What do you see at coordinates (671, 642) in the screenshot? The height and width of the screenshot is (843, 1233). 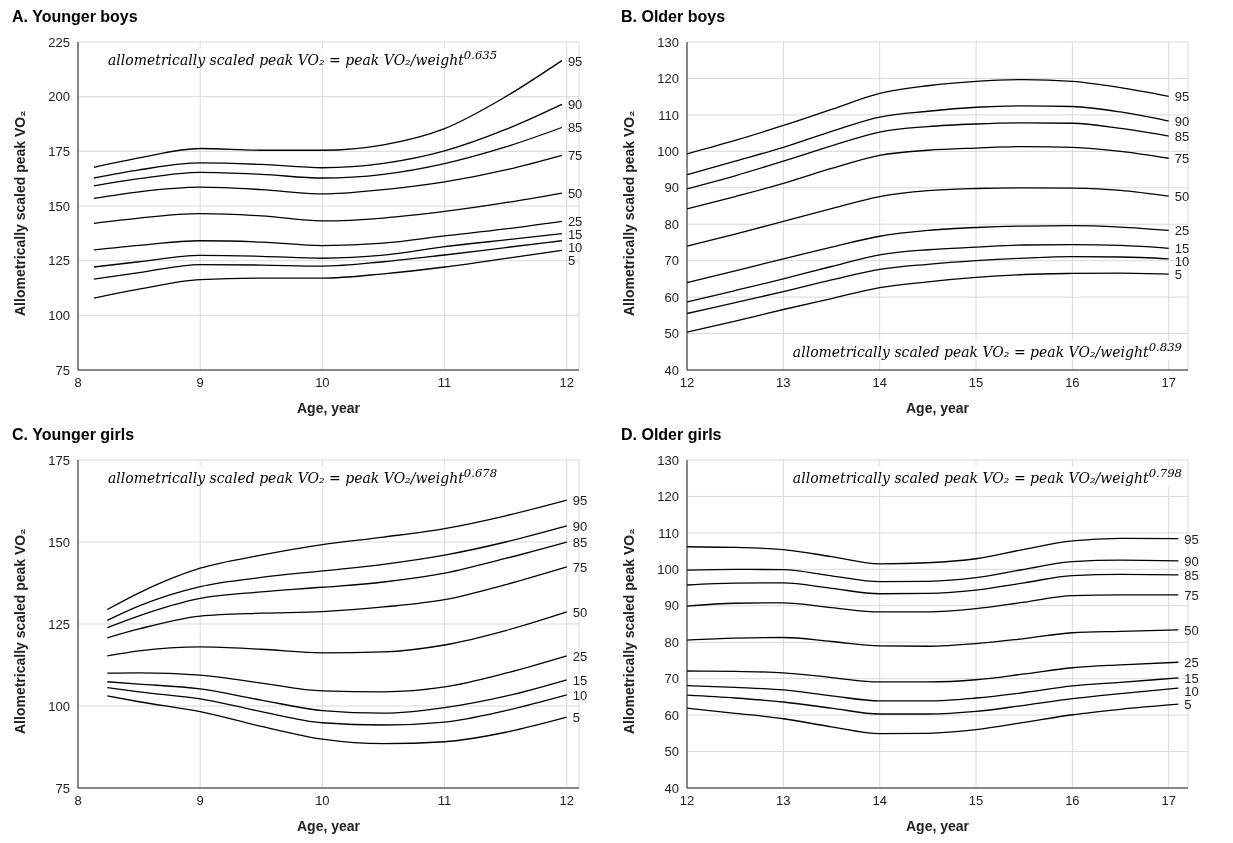 I see `y-tick-label: 80` at bounding box center [671, 642].